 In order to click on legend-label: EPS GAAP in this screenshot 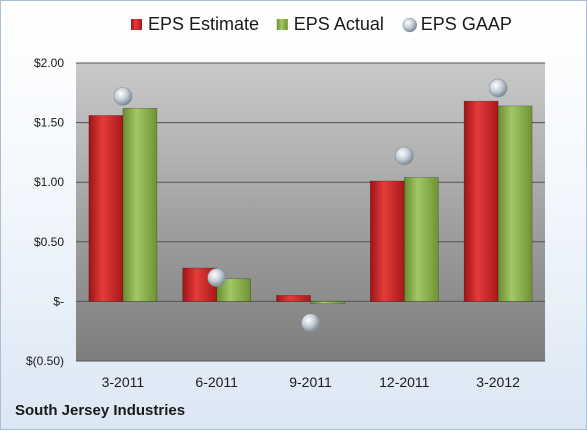, I will do `click(466, 24)`.